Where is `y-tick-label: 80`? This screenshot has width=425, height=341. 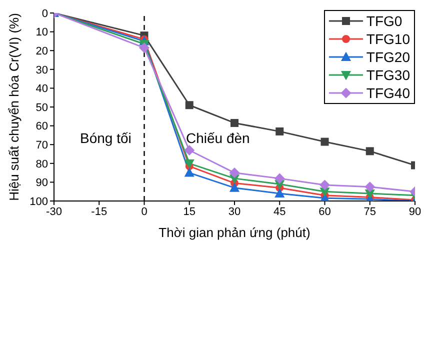 y-tick-label: 80 is located at coordinates (42, 164).